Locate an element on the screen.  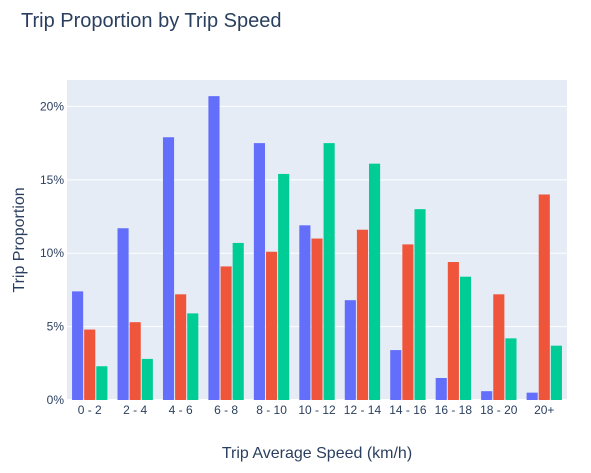
x-tick-label: 16 - 18 is located at coordinates (454, 410).